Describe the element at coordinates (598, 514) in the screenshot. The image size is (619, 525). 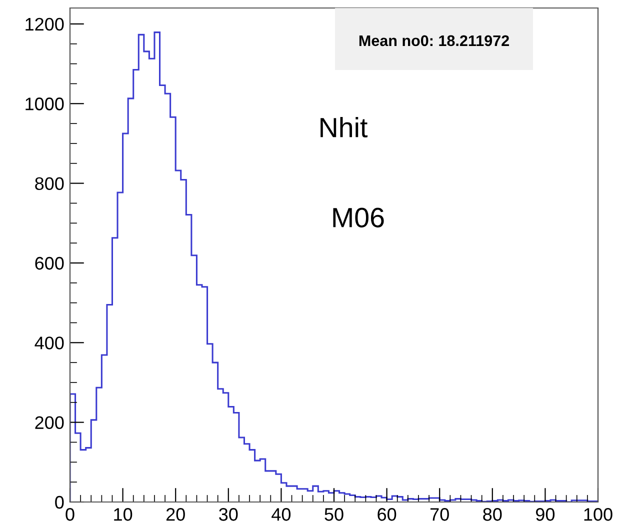
I see `x-tick-label: 100` at that location.